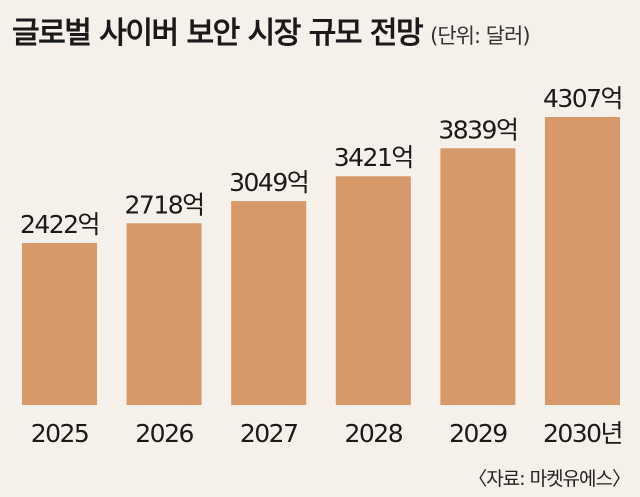  Describe the element at coordinates (60, 433) in the screenshot. I see `x-tick-label: 2025` at that location.